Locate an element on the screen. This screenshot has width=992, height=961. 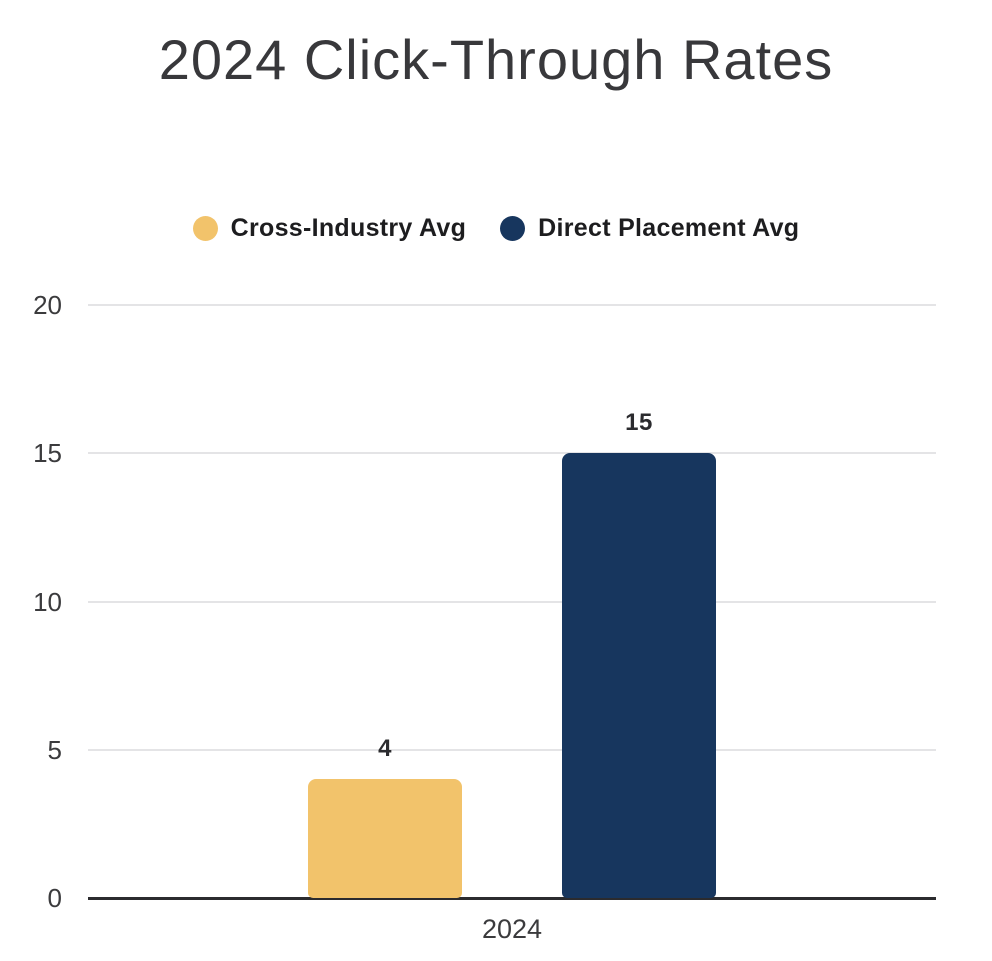
x-axis-line is located at coordinates (512, 898).